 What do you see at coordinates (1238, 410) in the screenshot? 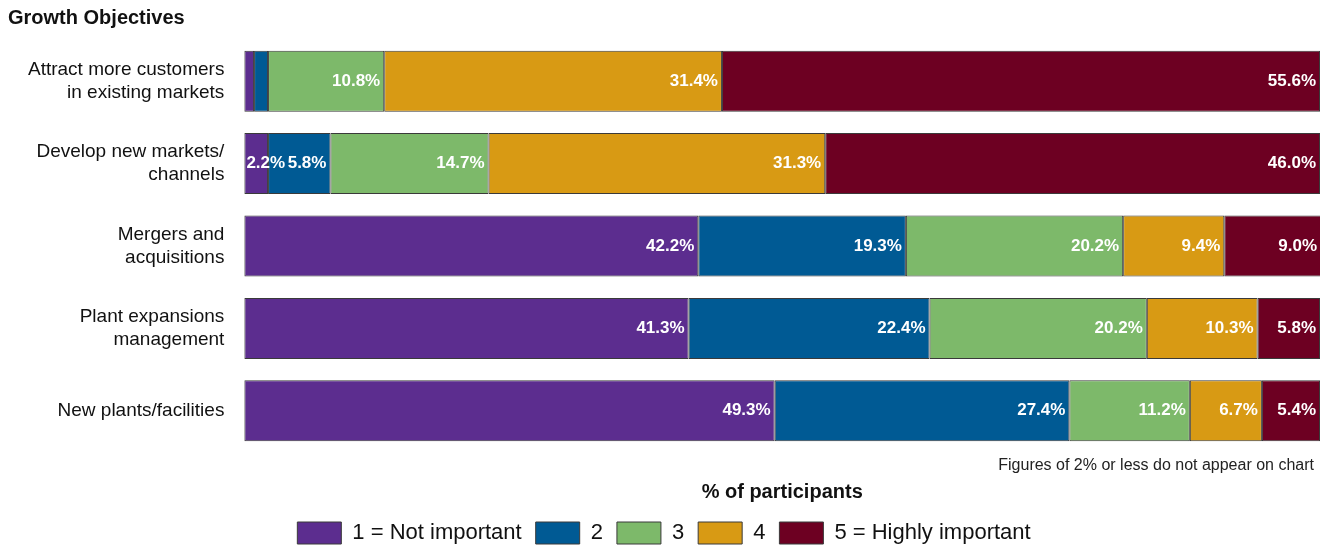
I see `data-label: 6.7%` at bounding box center [1238, 410].